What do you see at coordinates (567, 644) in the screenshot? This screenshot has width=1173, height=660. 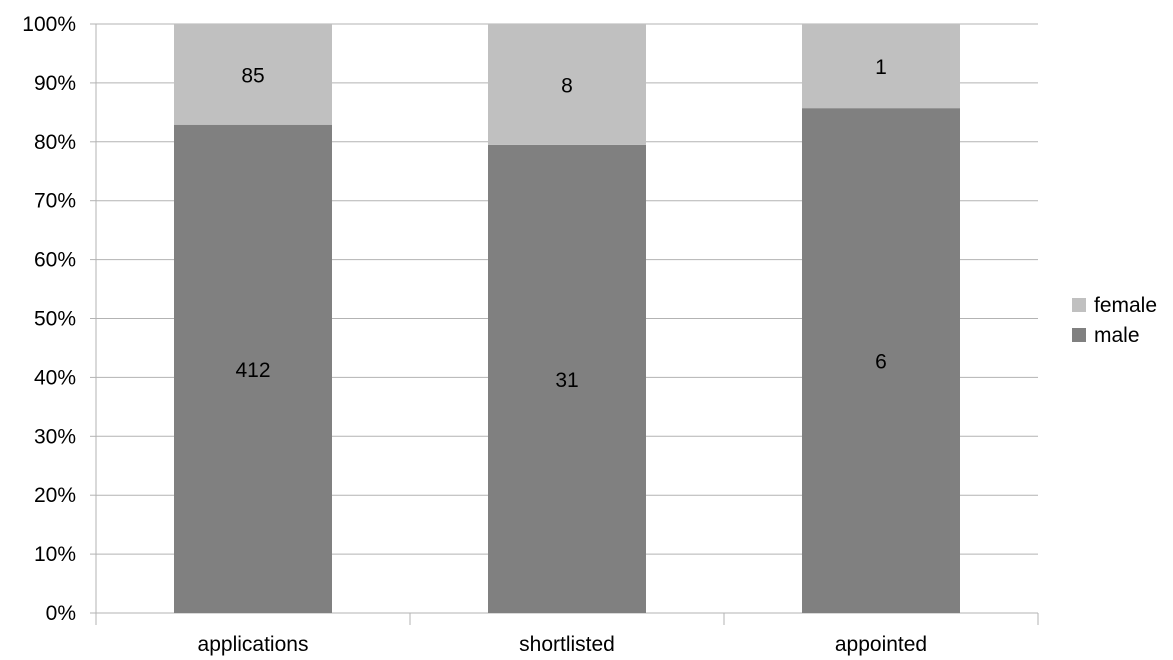 I see `x-category-label: shortlisted` at bounding box center [567, 644].